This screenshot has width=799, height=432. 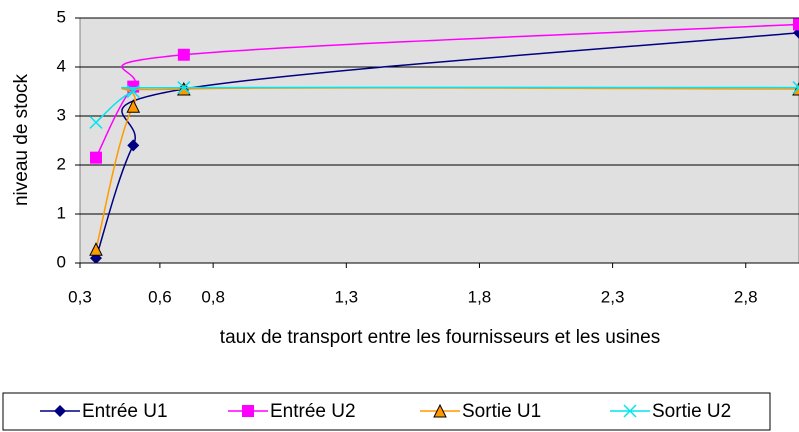 I want to click on y-tick-label: 1, so click(x=61, y=212).